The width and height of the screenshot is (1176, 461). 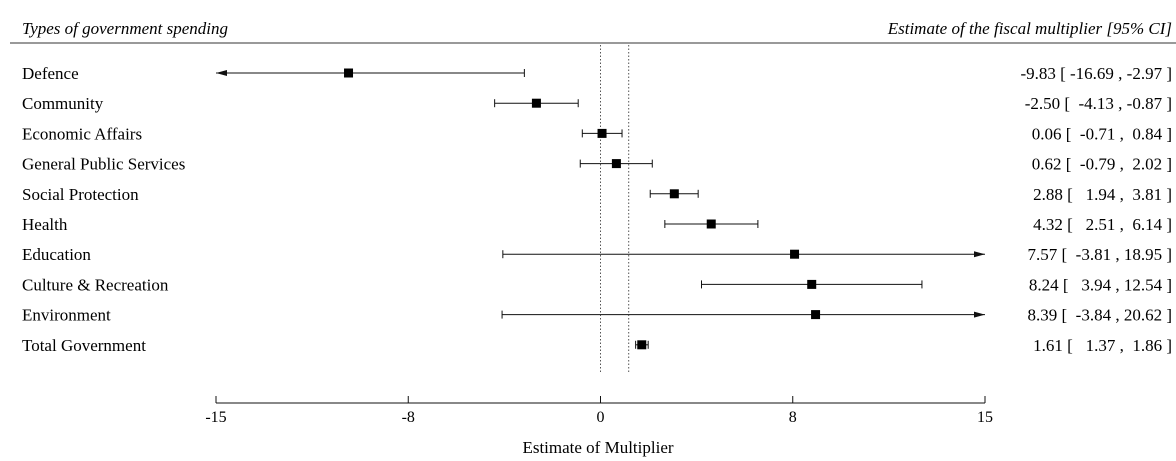 I want to click on row-estimate-text: 0.06 [ -0.71 , 0.84 ], so click(x=1102, y=133).